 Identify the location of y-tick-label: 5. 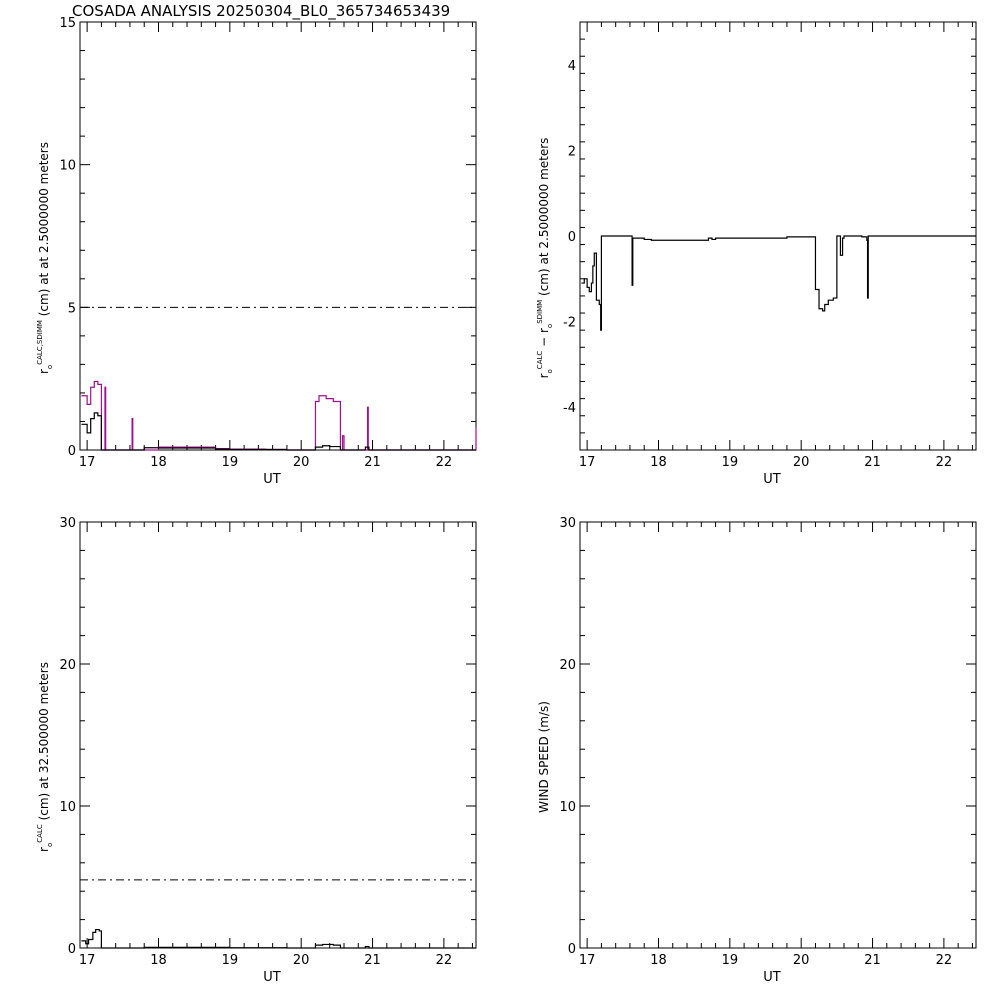
(72, 308).